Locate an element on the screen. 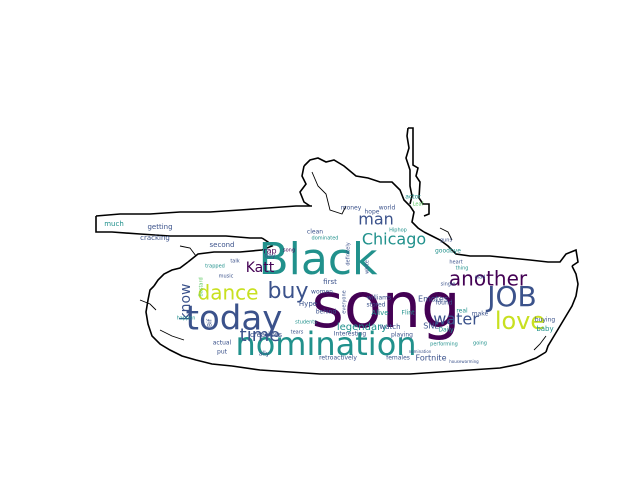 This screenshot has width=640, height=480. word-black: Black is located at coordinates (318, 259).